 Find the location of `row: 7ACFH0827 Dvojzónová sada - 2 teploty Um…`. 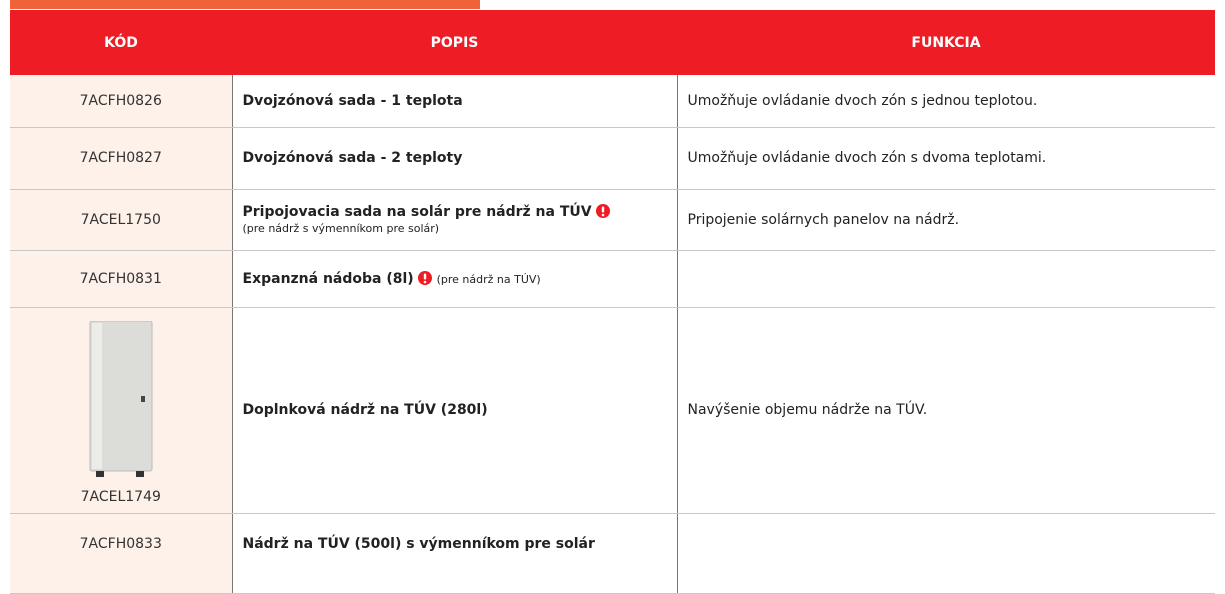

row: 7ACFH0827 Dvojzónová sada - 2 teploty Um… is located at coordinates (612, 158).